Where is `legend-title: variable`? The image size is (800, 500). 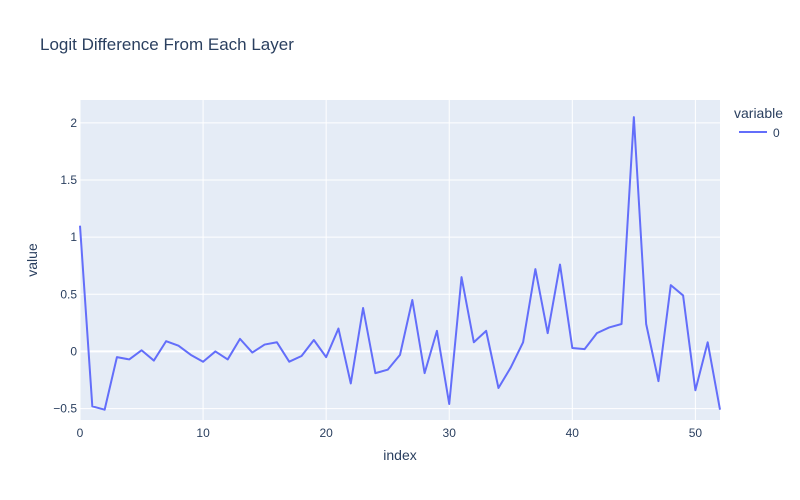 legend-title: variable is located at coordinates (758, 113).